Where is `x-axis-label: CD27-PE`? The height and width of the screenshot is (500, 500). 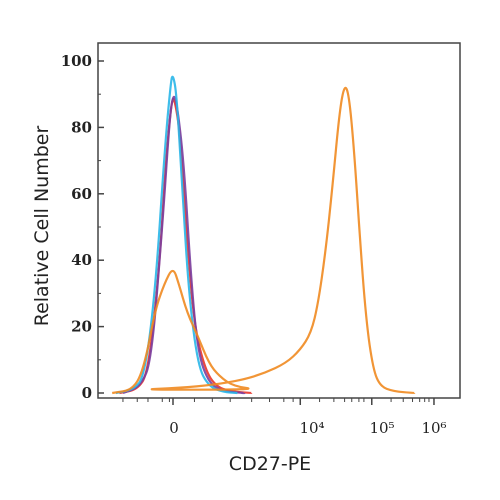 x-axis-label: CD27-PE is located at coordinates (270, 464).